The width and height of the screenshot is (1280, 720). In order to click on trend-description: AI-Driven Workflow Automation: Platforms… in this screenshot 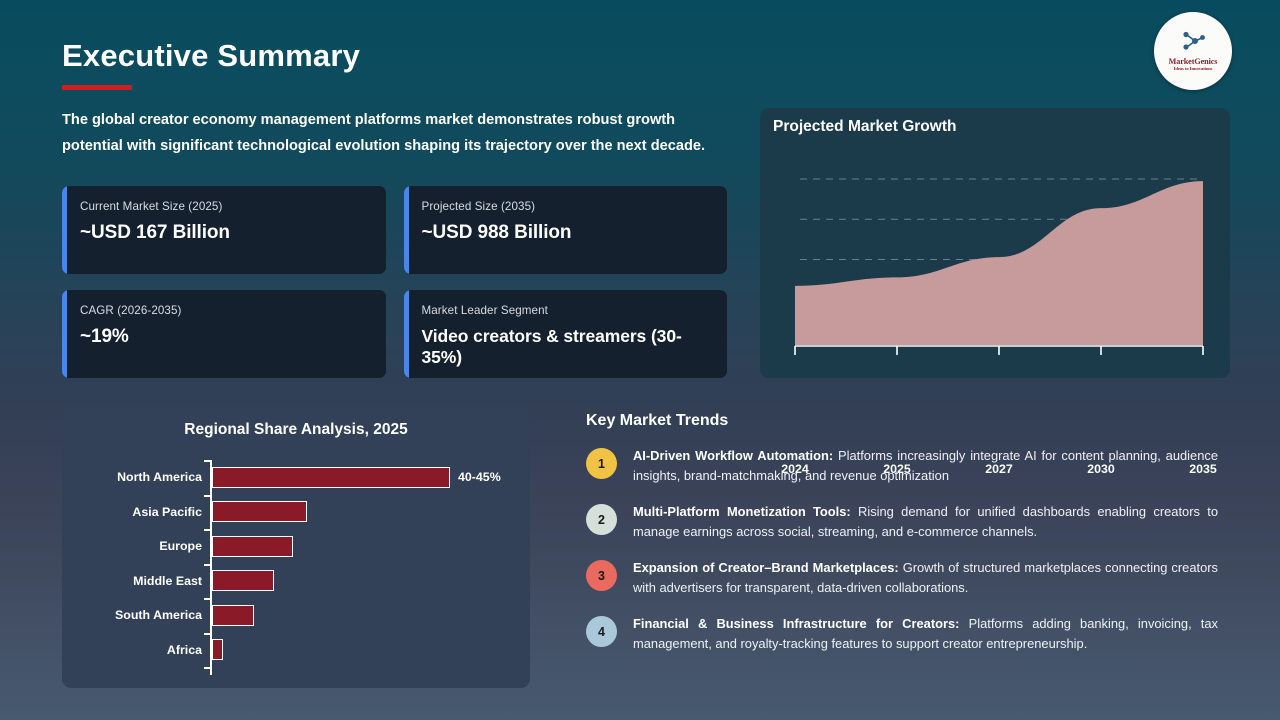, I will do `click(925, 465)`.